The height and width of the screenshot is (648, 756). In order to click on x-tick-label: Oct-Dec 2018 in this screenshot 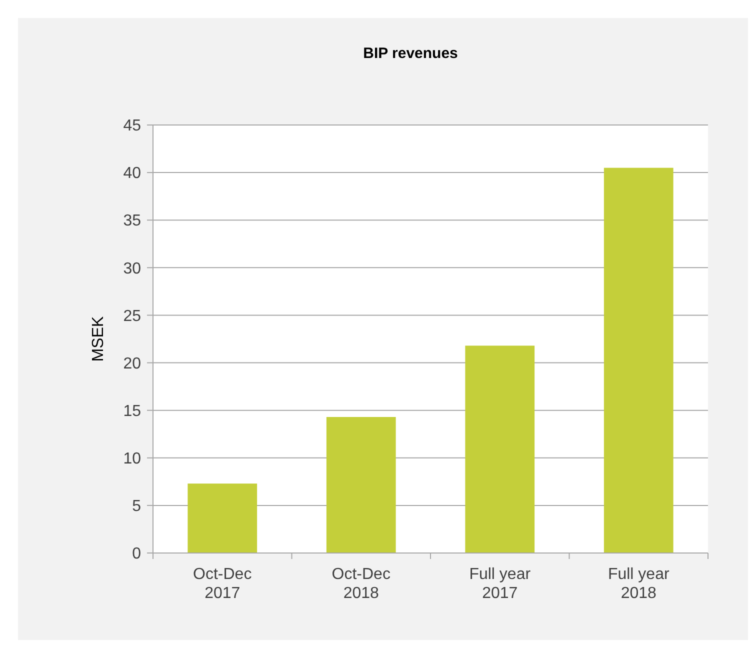, I will do `click(361, 584)`.